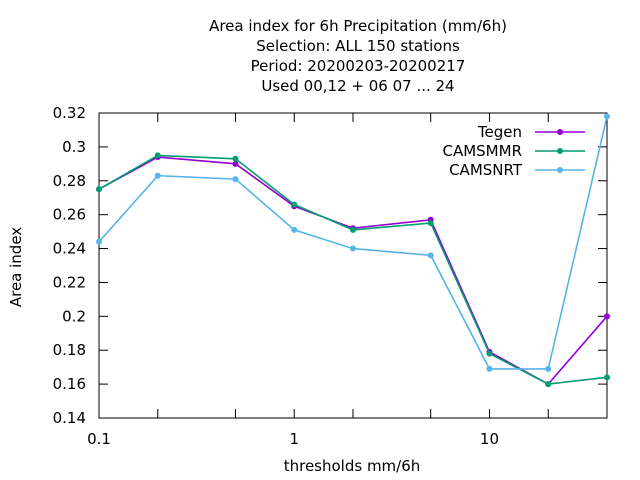  I want to click on chart-title-line-2: Selection: ALL 150 stations, so click(358, 46).